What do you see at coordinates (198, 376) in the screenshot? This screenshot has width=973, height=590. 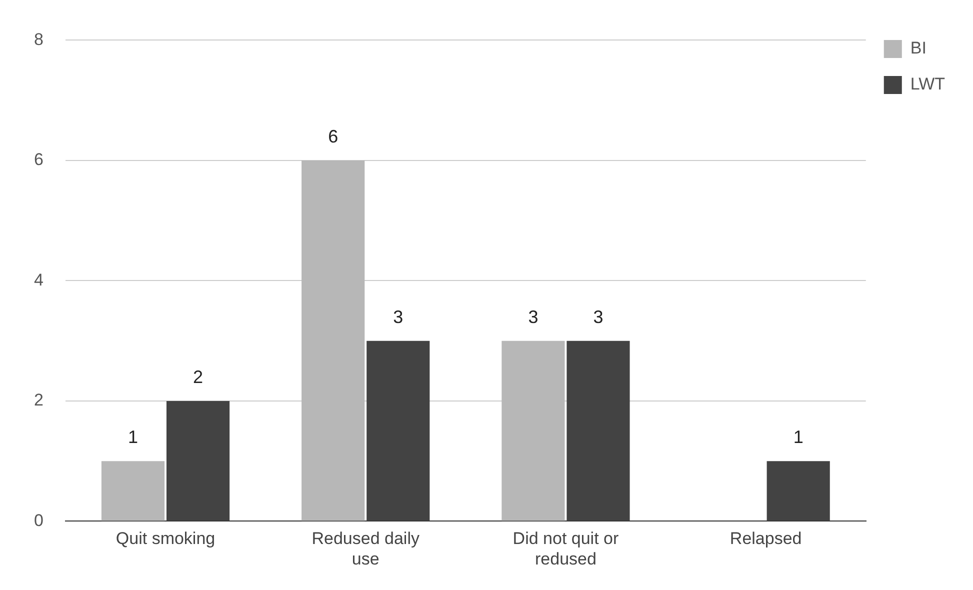 I see `data-label: 2` at bounding box center [198, 376].